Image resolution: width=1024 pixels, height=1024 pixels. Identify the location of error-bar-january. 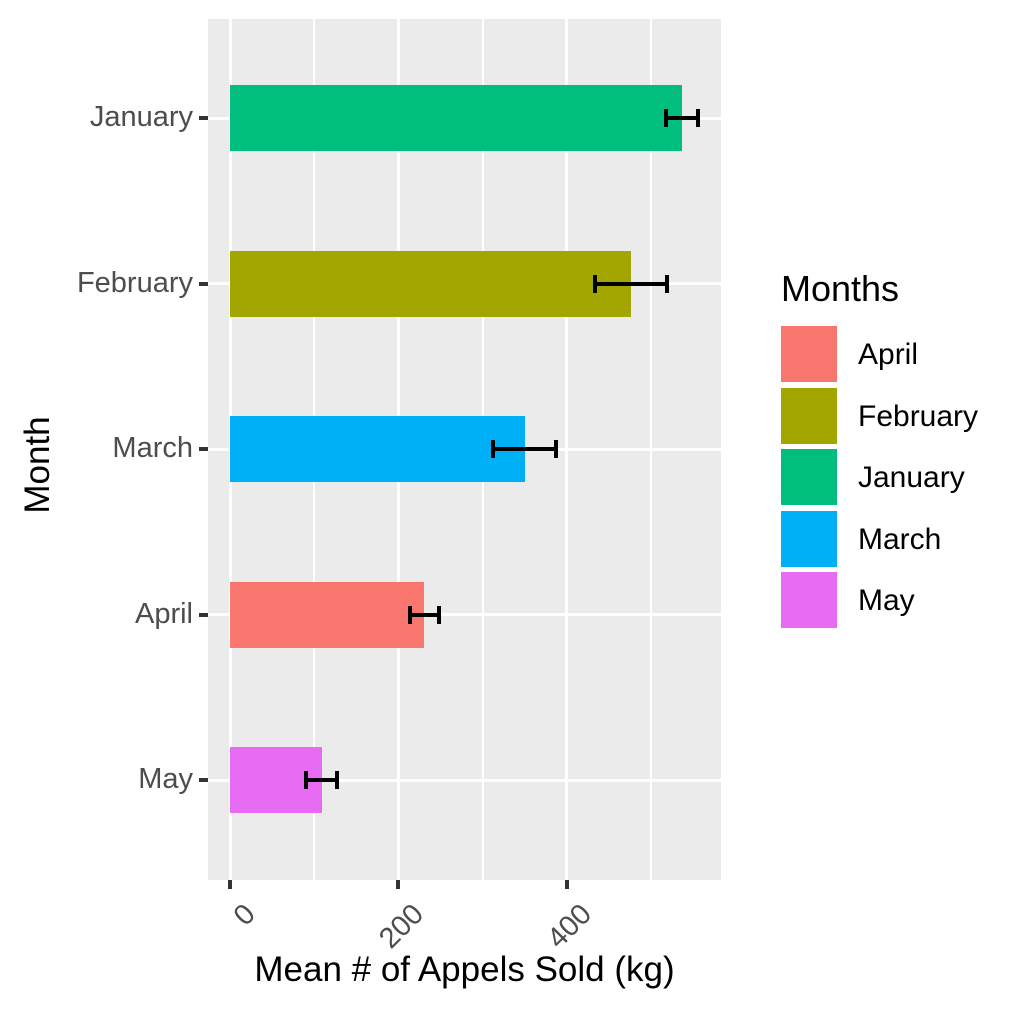
(682, 118).